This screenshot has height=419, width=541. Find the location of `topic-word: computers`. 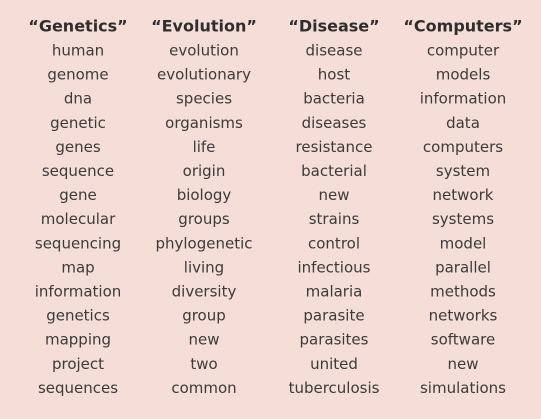

topic-word: computers is located at coordinates (463, 147).